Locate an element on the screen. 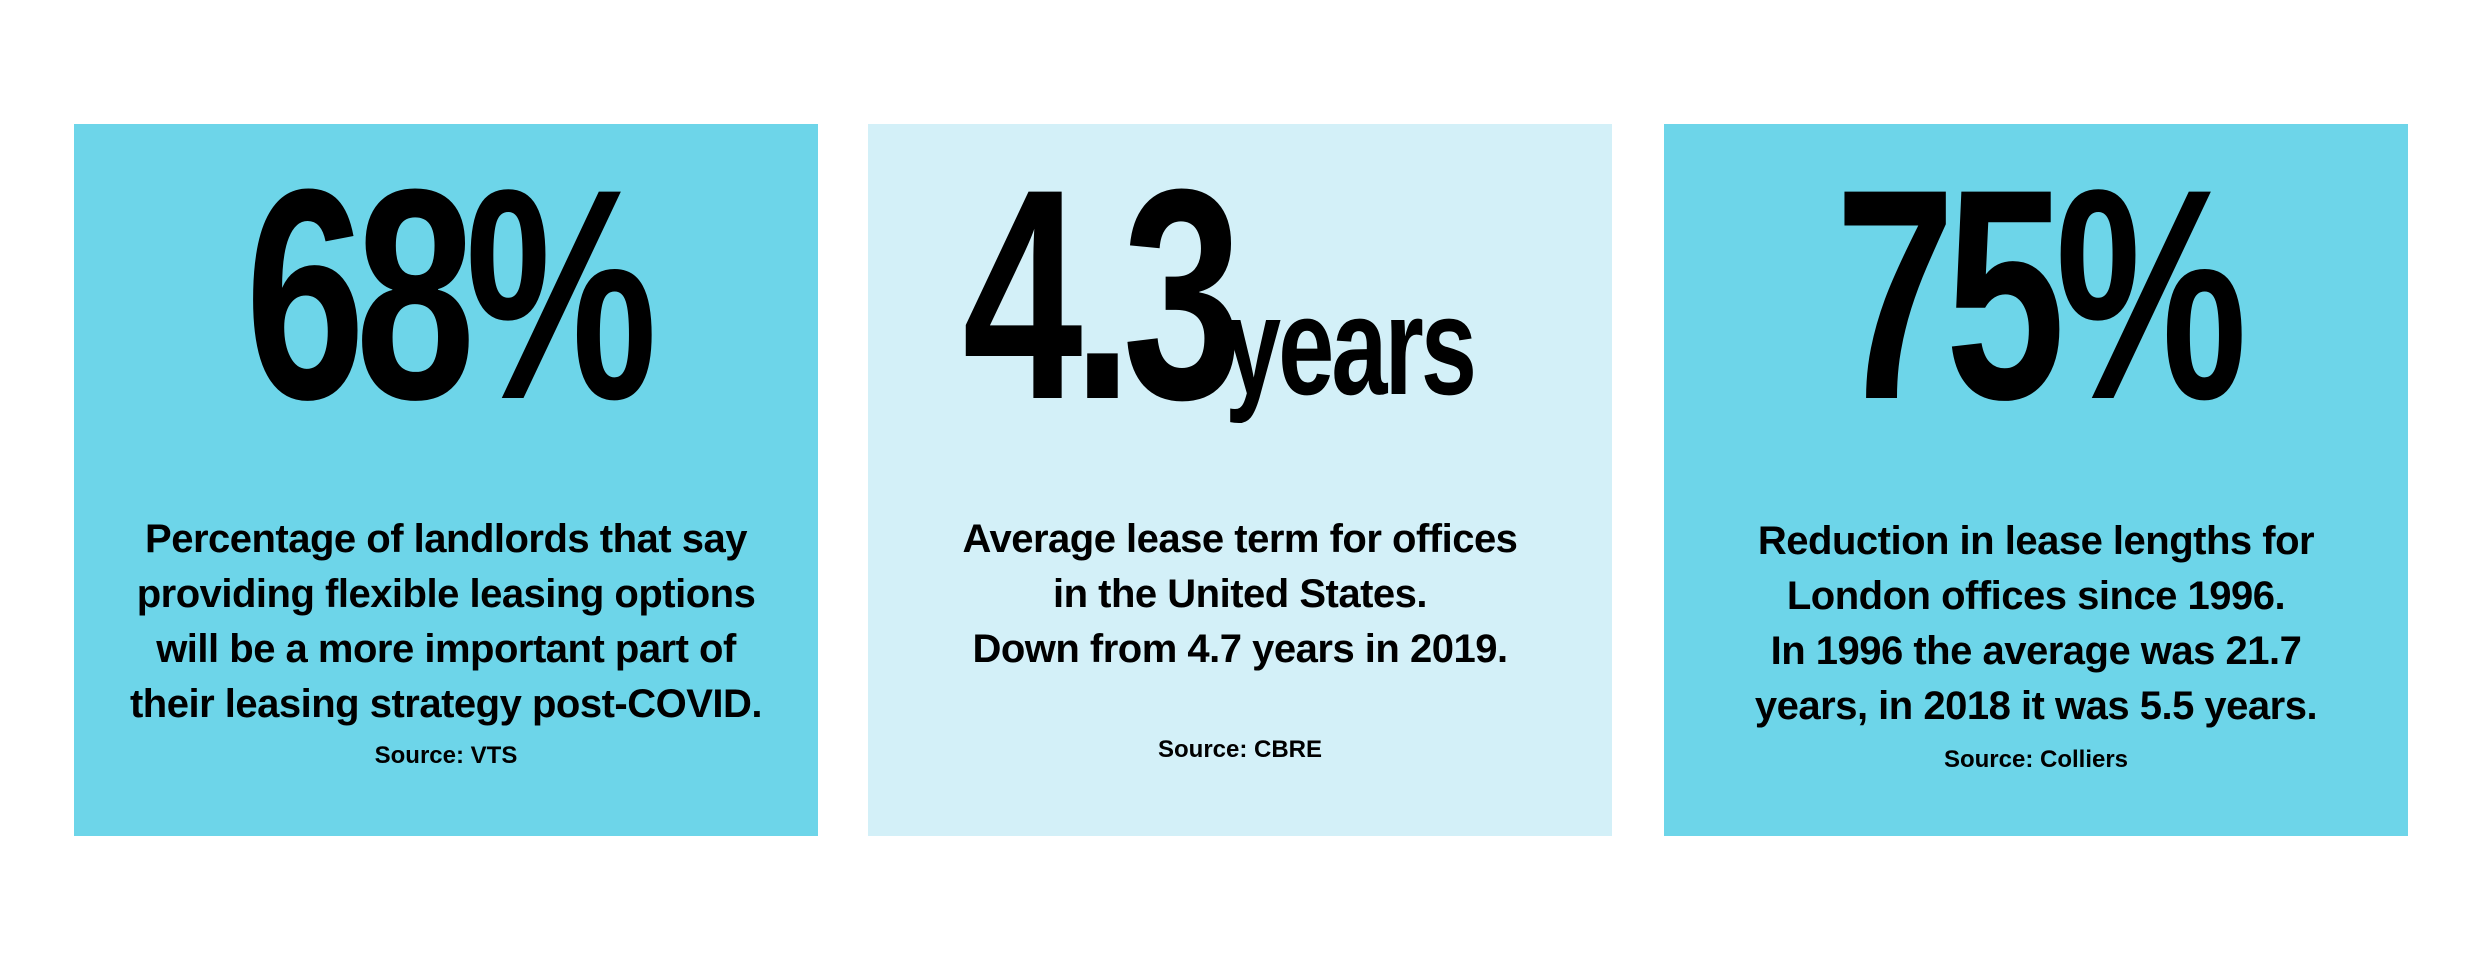  stat-figure: 75% is located at coordinates (2036, 294).